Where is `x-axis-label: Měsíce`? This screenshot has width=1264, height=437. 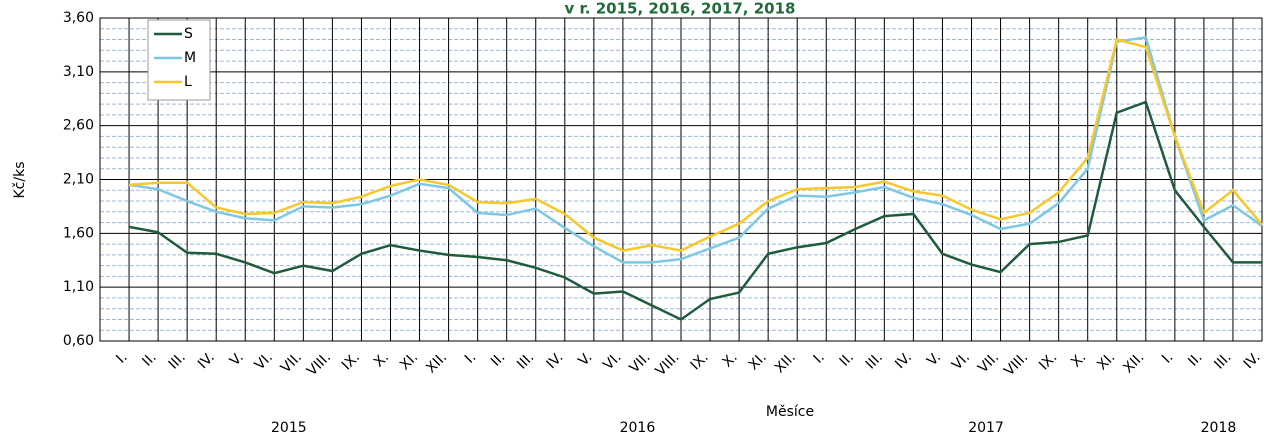 x-axis-label: Měsíce is located at coordinates (790, 412).